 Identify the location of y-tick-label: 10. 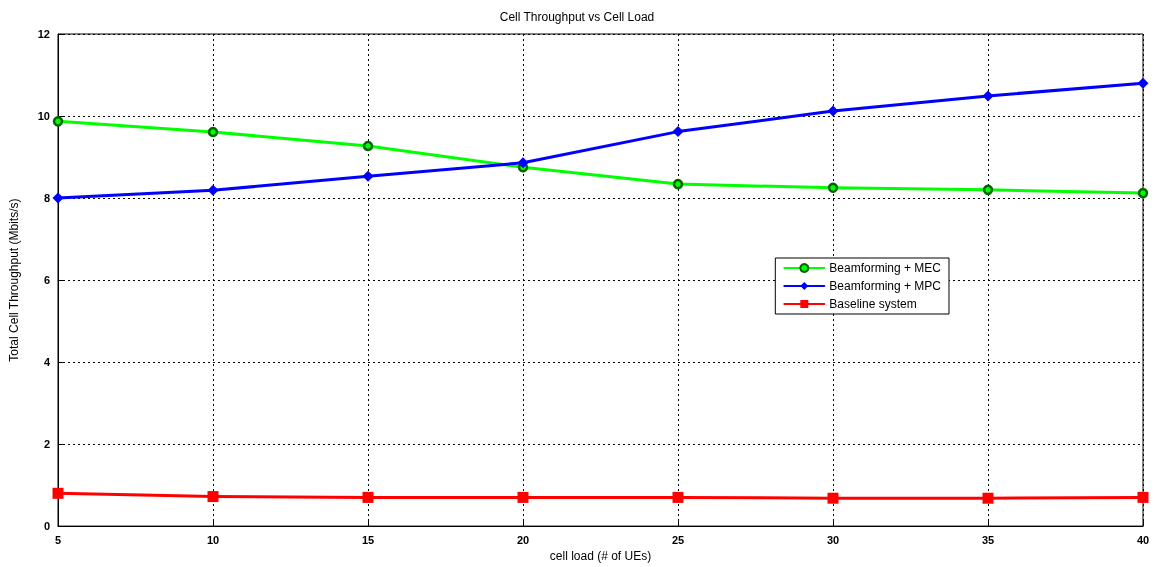
(43, 116).